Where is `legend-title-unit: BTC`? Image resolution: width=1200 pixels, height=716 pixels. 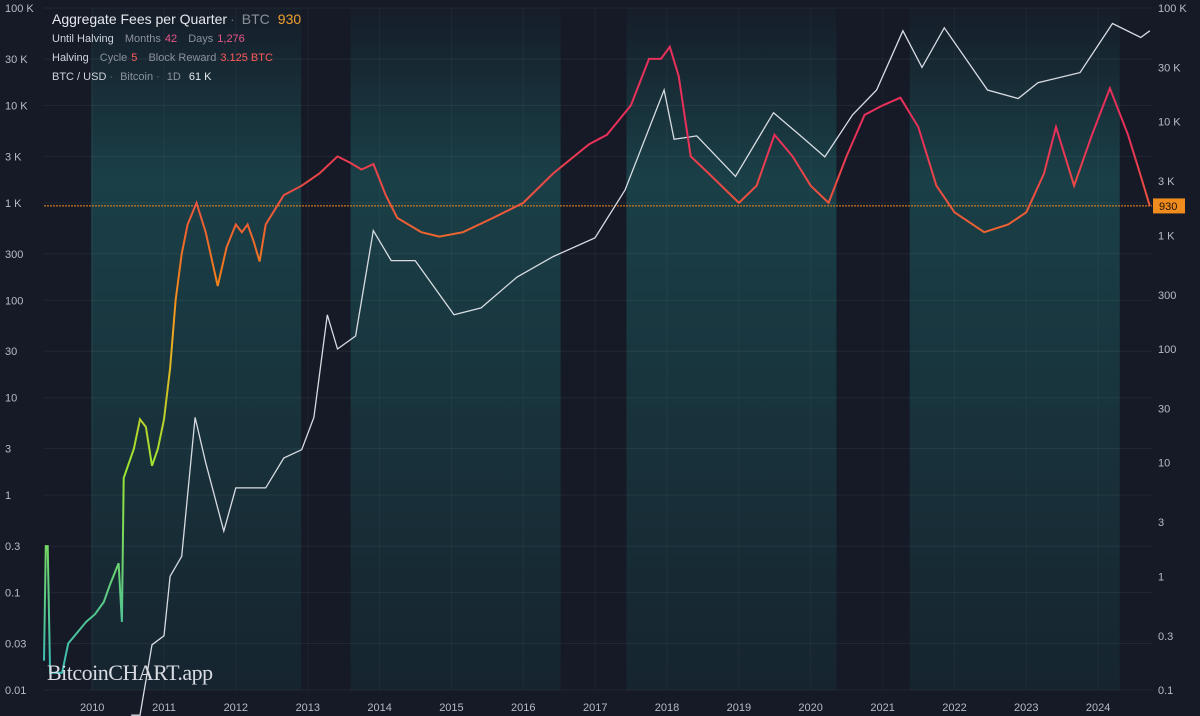 legend-title-unit: BTC is located at coordinates (255, 19).